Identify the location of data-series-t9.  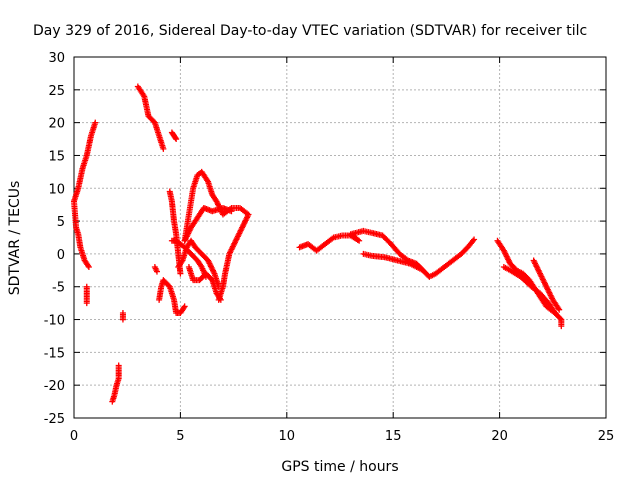
(175, 232).